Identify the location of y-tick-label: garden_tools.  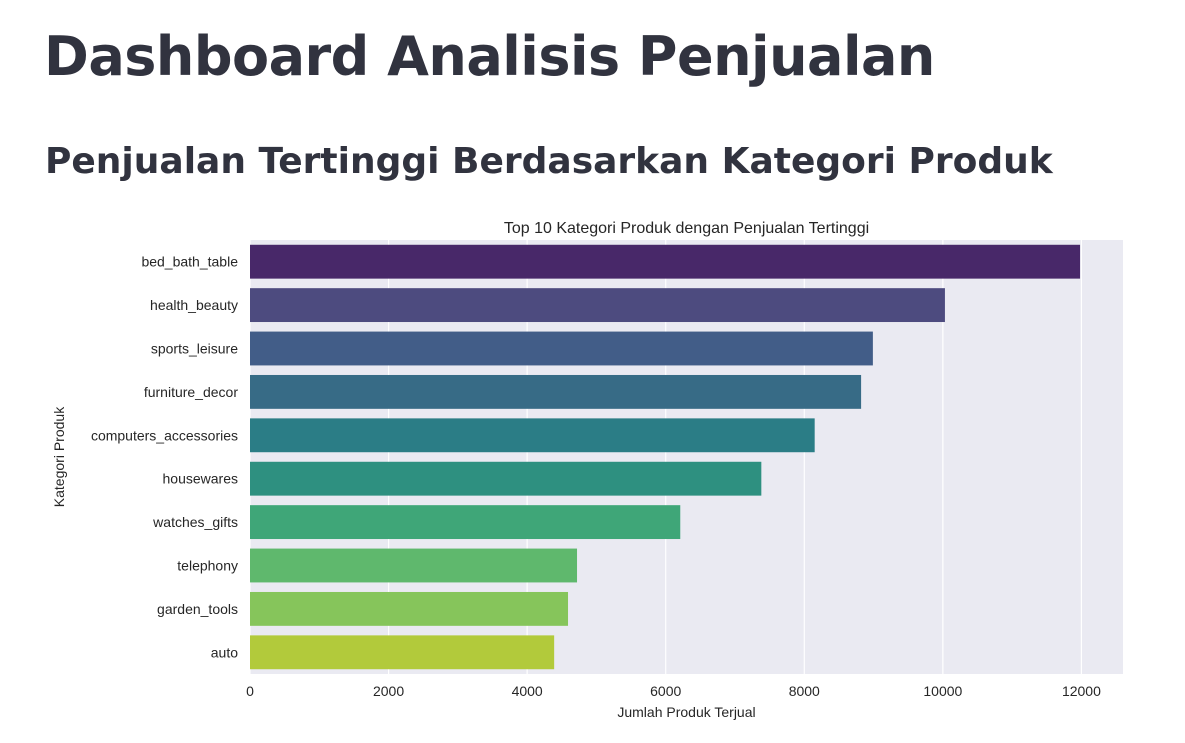
(197, 609).